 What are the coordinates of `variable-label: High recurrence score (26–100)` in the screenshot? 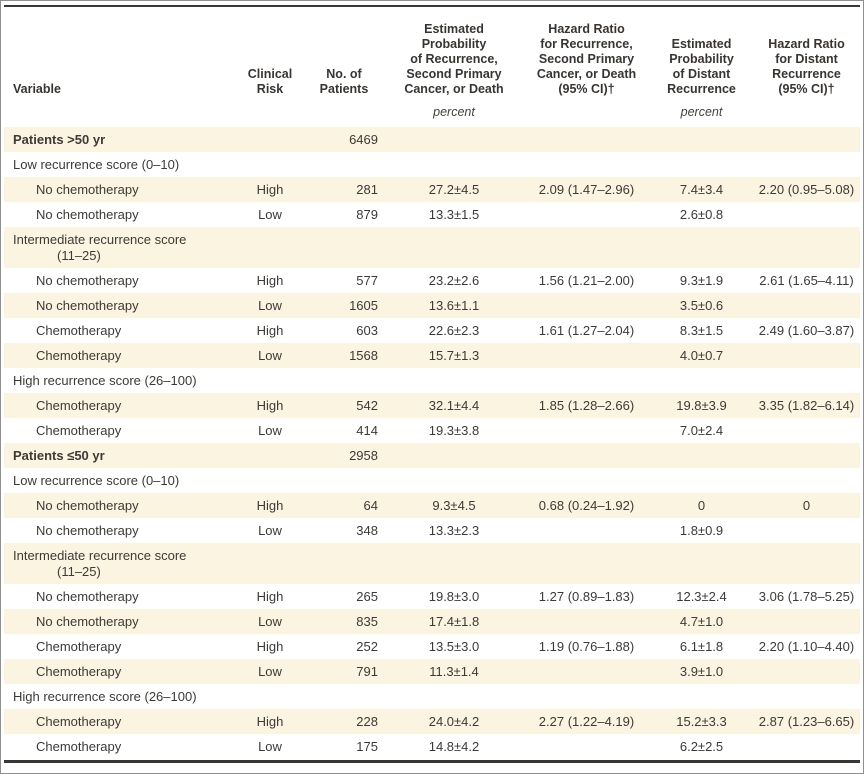 It's located at (105, 696).